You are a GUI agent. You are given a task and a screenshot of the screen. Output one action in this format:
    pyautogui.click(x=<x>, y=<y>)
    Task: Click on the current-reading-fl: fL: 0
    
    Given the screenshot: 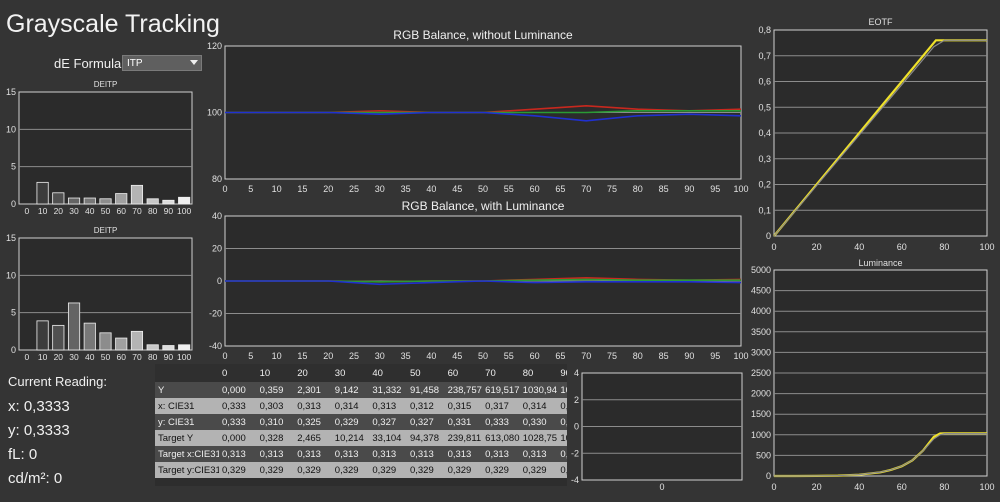 What is the action you would take?
    pyautogui.click(x=23, y=454)
    